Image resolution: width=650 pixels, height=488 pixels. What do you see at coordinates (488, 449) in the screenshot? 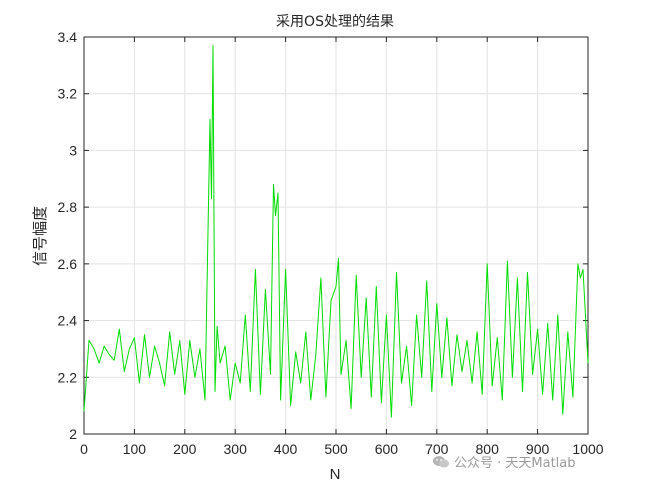
I see `x-tick-label: 800` at bounding box center [488, 449].